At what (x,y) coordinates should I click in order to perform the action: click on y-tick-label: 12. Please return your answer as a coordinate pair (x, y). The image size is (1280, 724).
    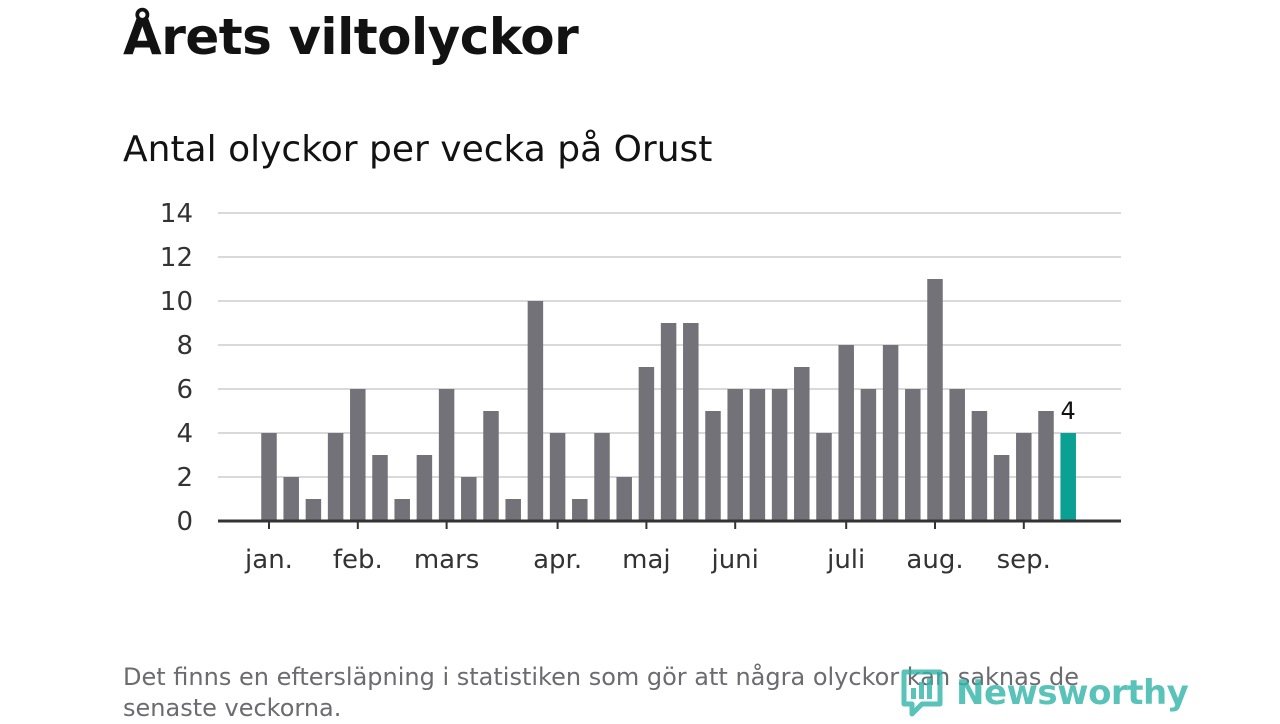
    Looking at the image, I should click on (176, 258).